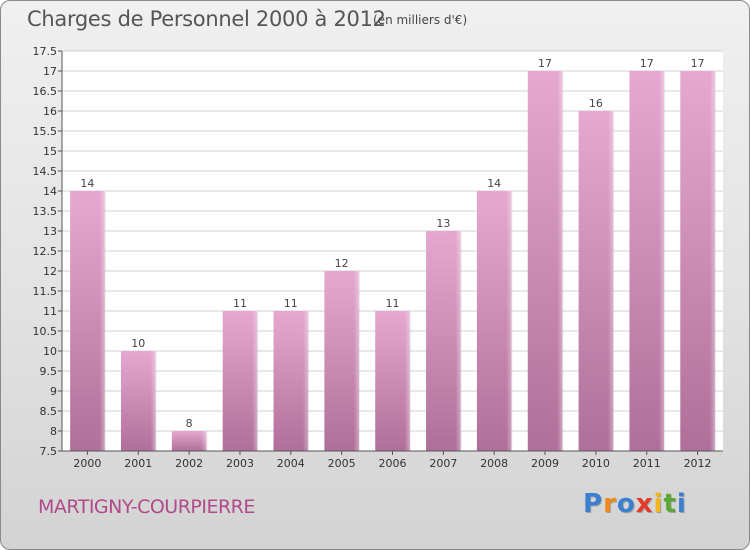 Image resolution: width=750 pixels, height=550 pixels. I want to click on bar-value-label: 12, so click(342, 263).